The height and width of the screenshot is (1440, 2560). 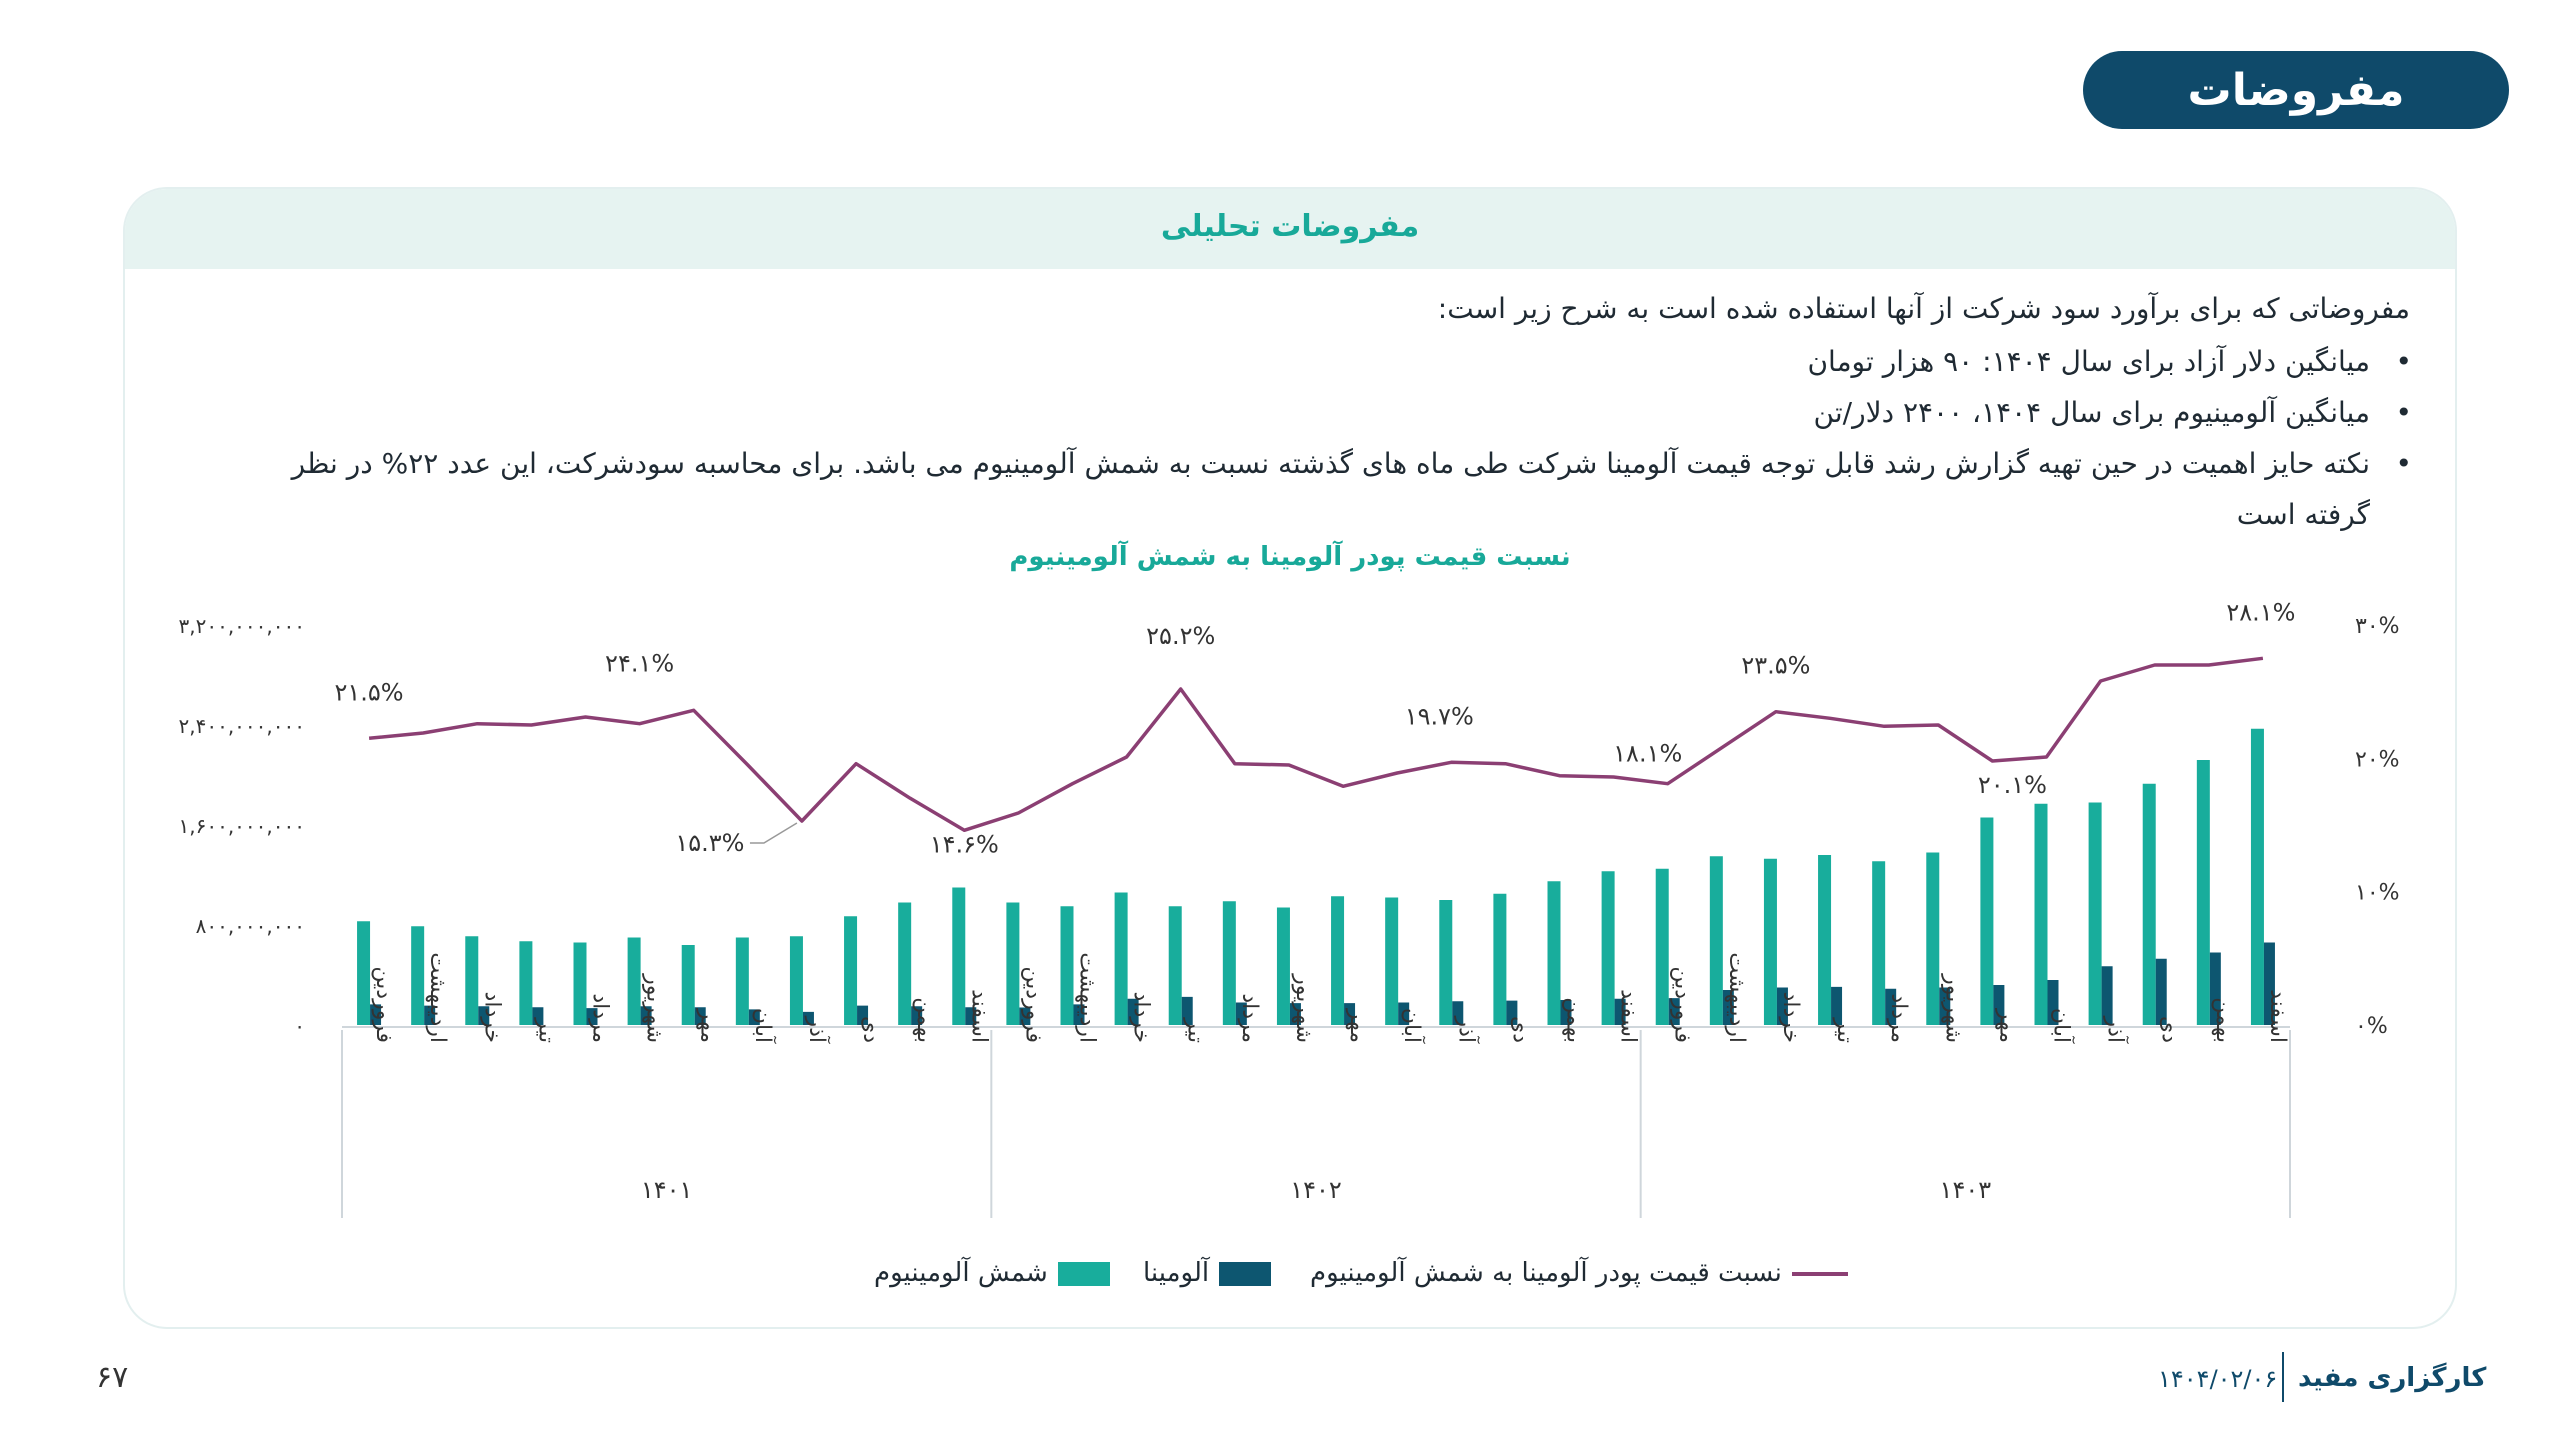 I want to click on y-right-tick-label: ۱۰%, so click(x=2377, y=893).